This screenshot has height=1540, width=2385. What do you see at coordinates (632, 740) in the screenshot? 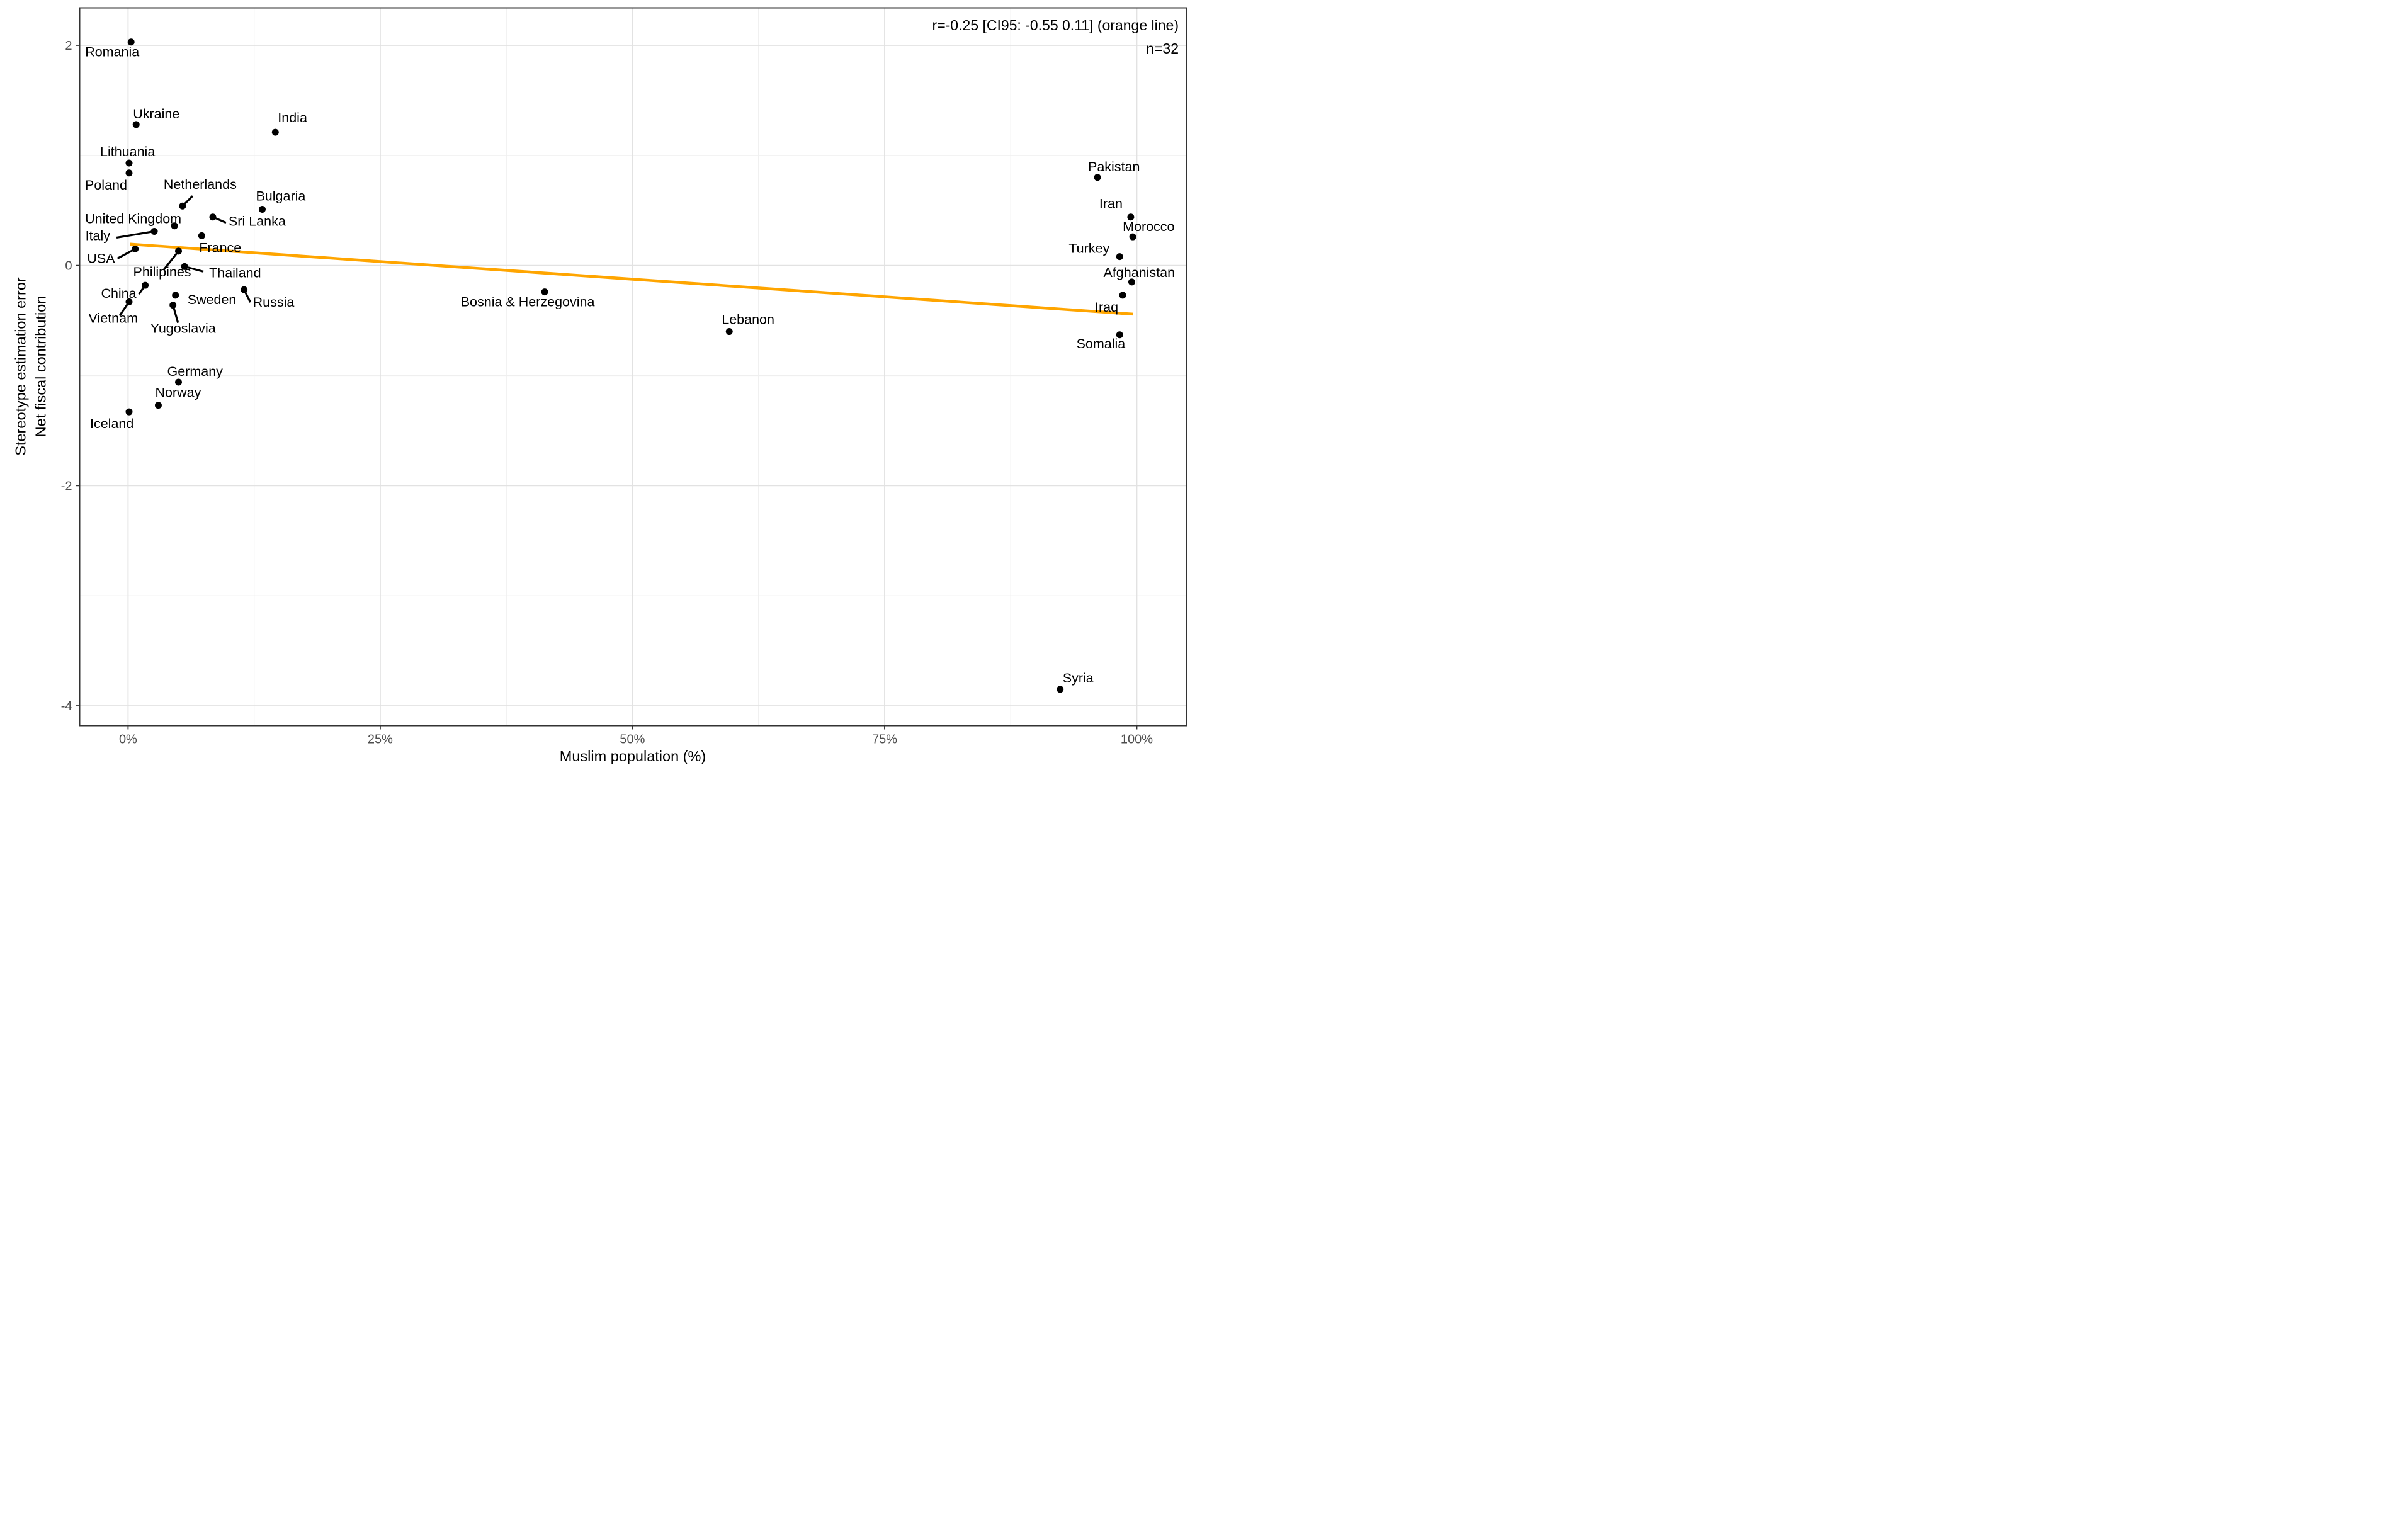
I see `x-tick-label: 50%` at bounding box center [632, 740].